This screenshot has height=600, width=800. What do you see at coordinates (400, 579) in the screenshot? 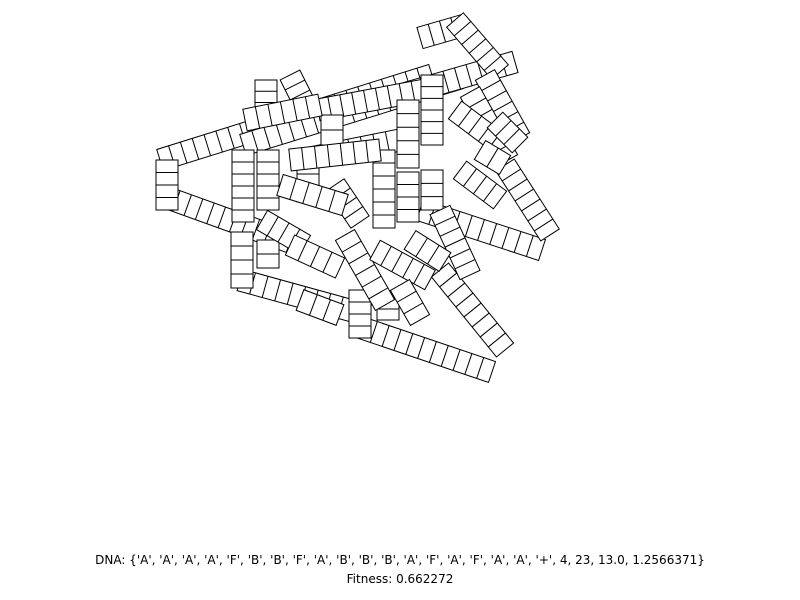
I see `fitness-readout: Fitness: 0.662272` at bounding box center [400, 579].